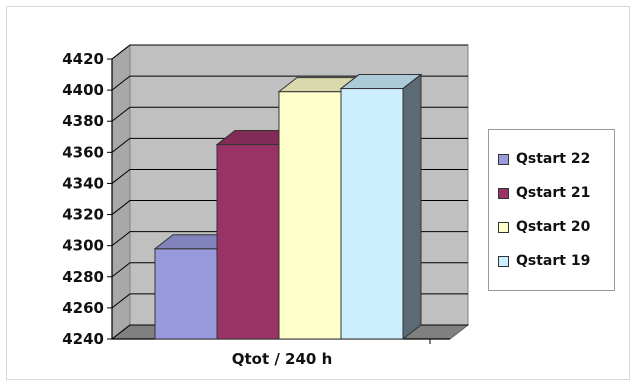 Image resolution: width=638 pixels, height=388 pixels. What do you see at coordinates (83, 339) in the screenshot?
I see `y-tick-label-4240: 4240` at bounding box center [83, 339].